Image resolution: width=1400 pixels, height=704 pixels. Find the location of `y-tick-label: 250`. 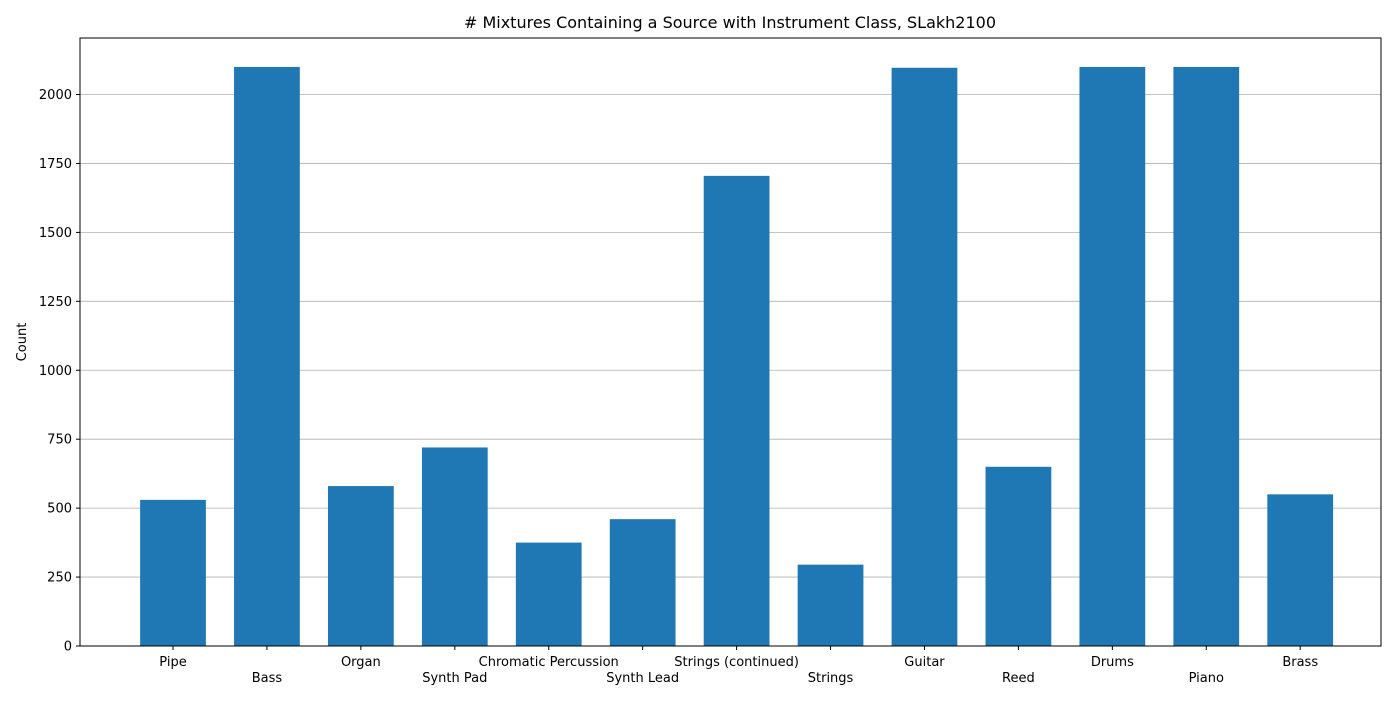

y-tick-label: 250 is located at coordinates (59, 578).